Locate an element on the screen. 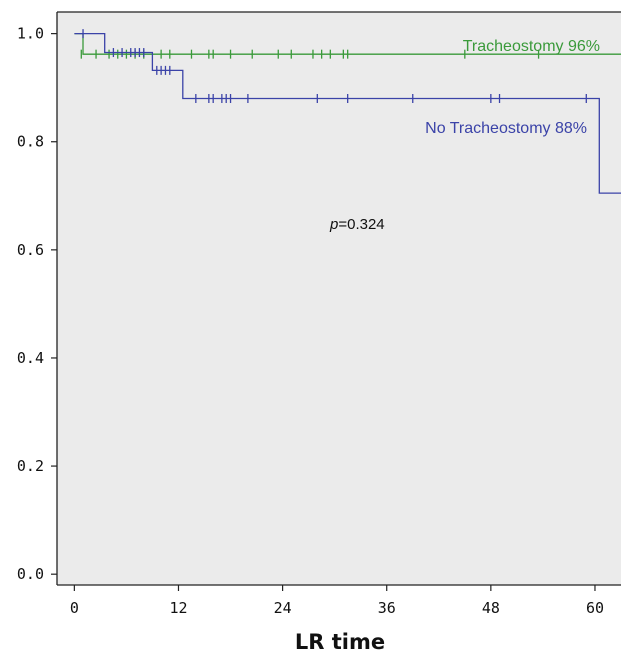 Image resolution: width=621 pixels, height=657 pixels. series-label-tracheostomy: Tracheostomy 96% is located at coordinates (531, 46).